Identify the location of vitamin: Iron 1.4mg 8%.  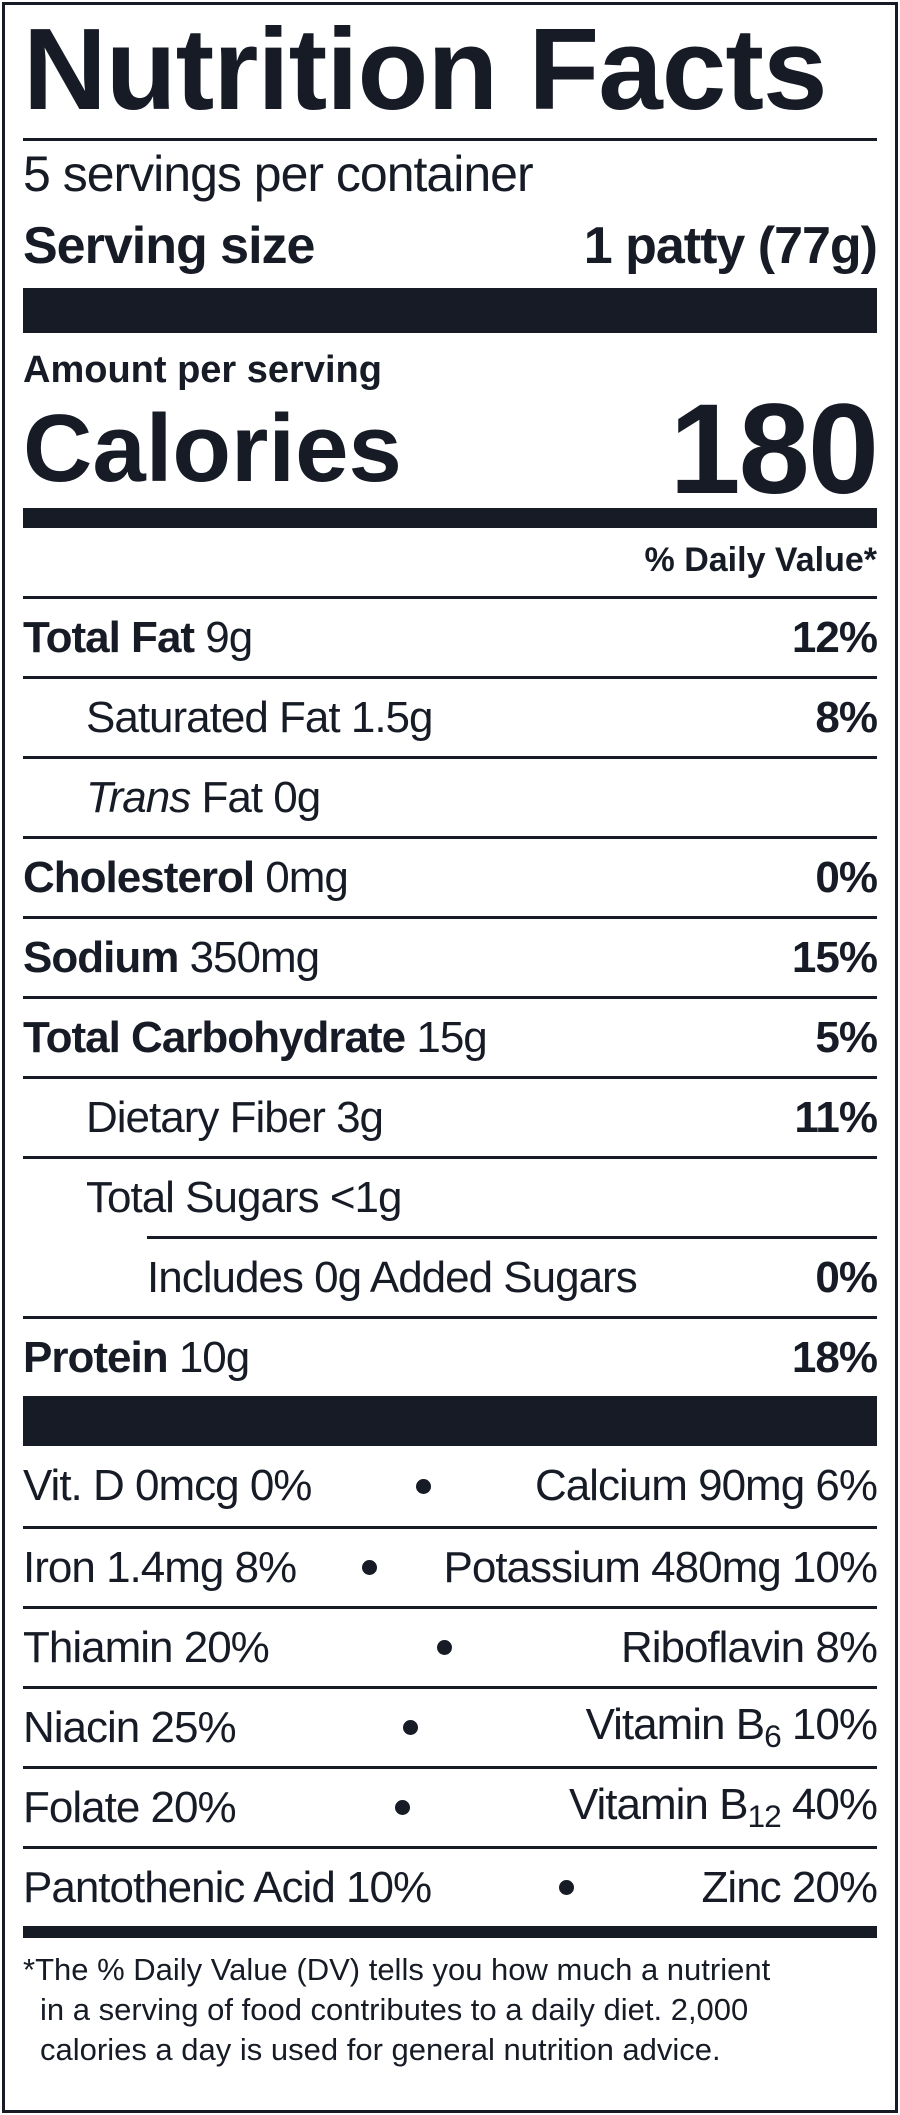
(160, 1567).